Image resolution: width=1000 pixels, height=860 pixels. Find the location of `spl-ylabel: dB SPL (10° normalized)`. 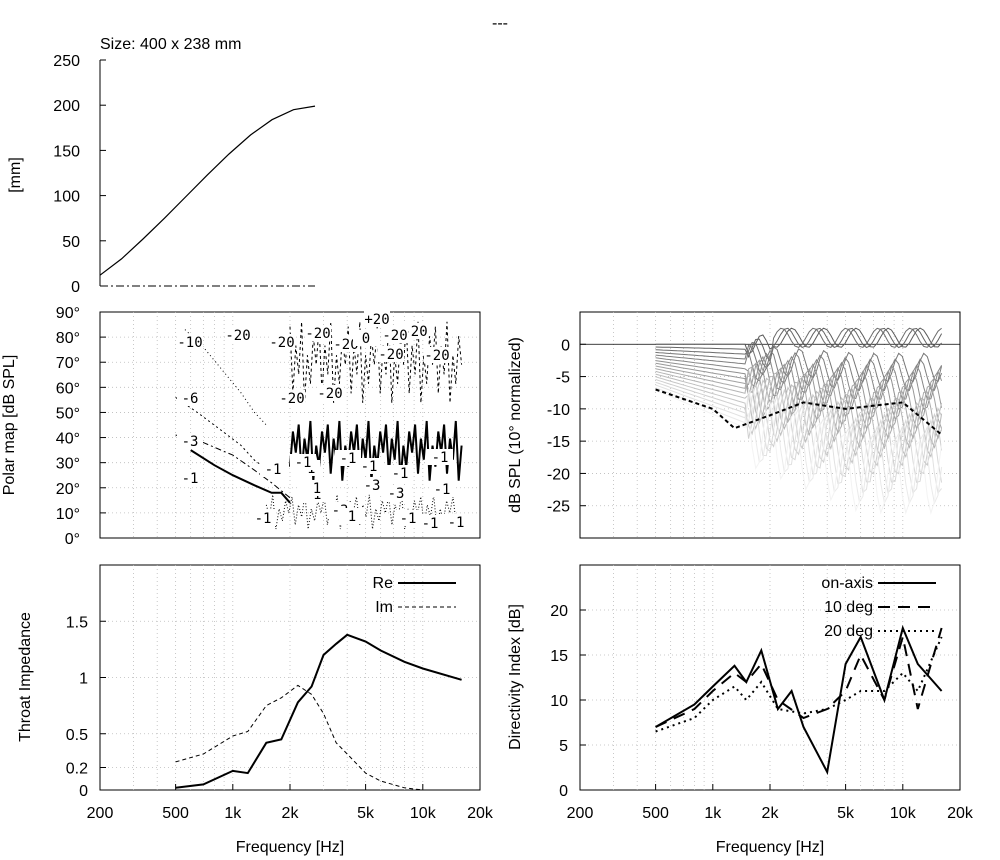

spl-ylabel: dB SPL (10° normalized) is located at coordinates (515, 425).